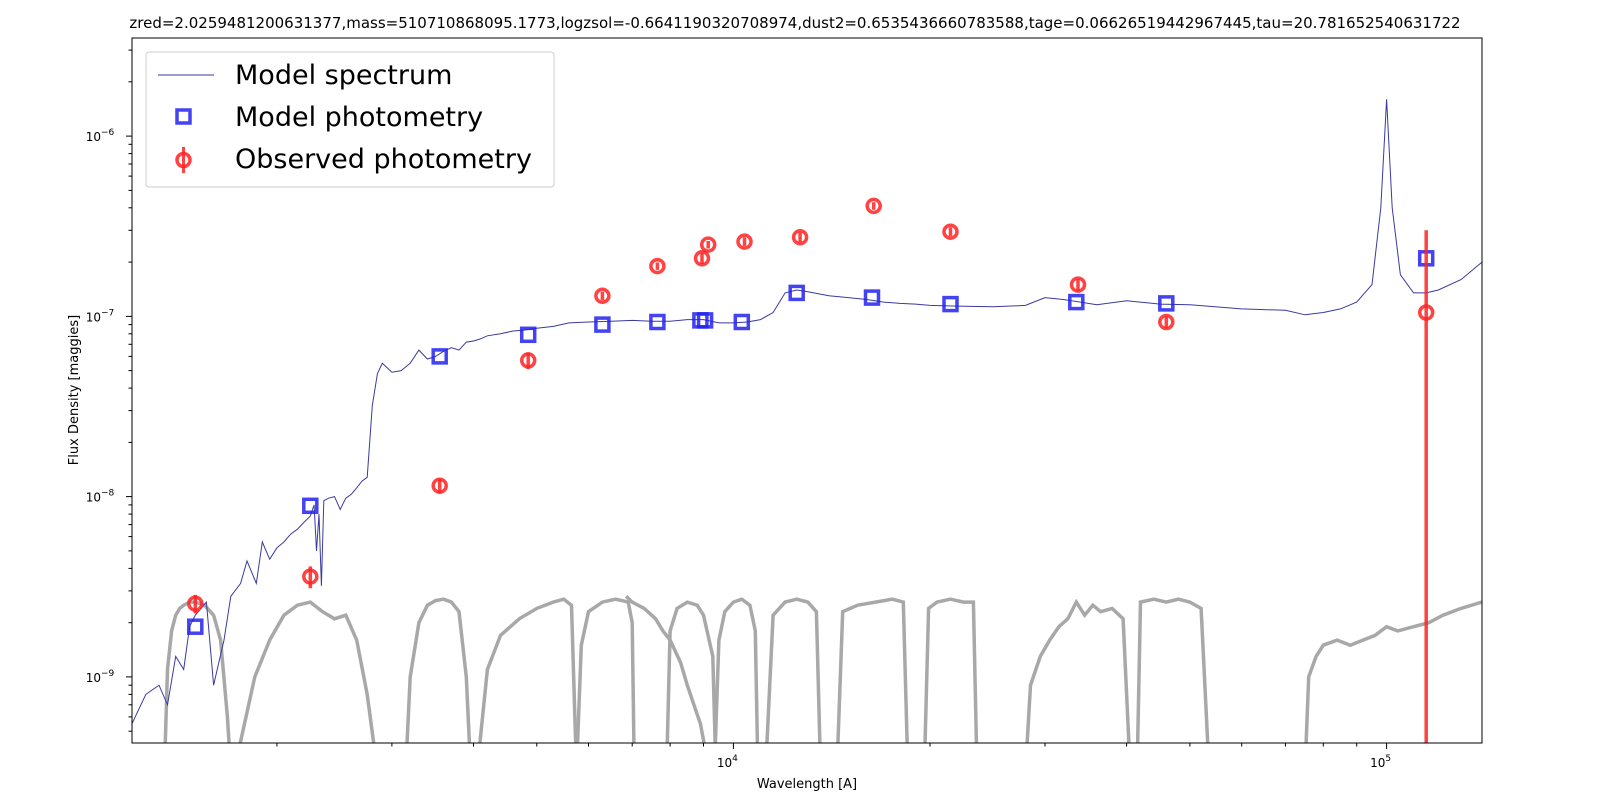  Describe the element at coordinates (74, 390) in the screenshot. I see `y-axis-label: Flux Density [maggies]` at that location.